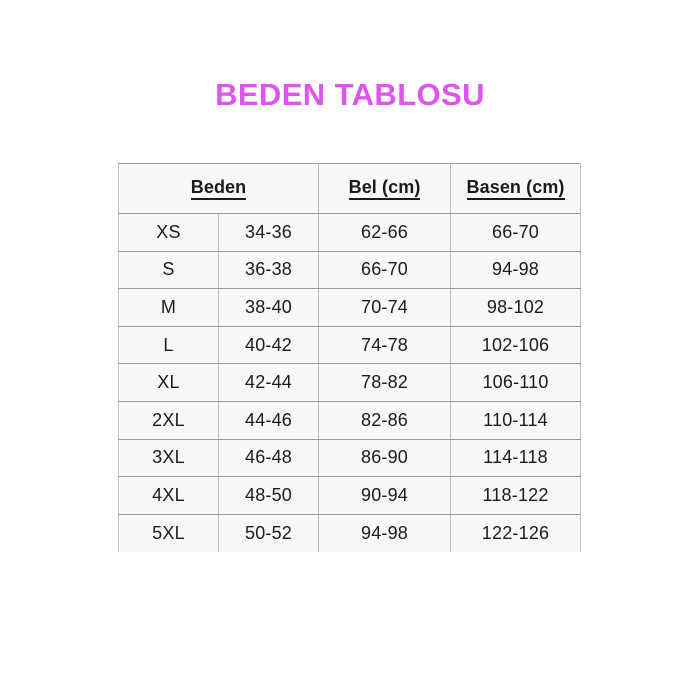  I want to click on table-cell-size: 2XL, so click(168, 420).